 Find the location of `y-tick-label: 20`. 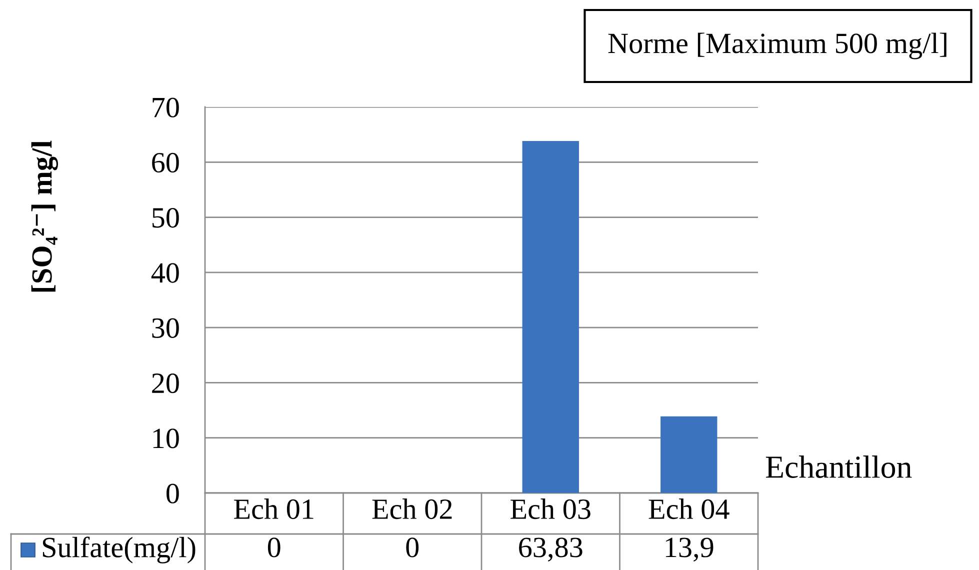

y-tick-label: 20 is located at coordinates (165, 383).